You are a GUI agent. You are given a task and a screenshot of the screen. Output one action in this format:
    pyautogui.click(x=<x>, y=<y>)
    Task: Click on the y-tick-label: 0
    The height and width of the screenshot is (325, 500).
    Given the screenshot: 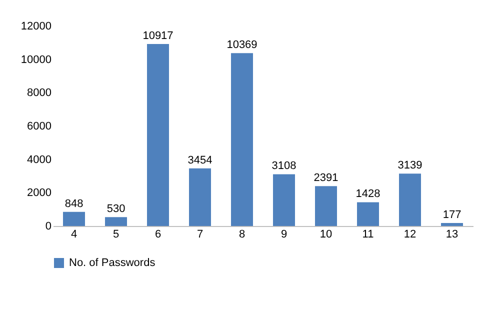 What is the action you would take?
    pyautogui.click(x=48, y=226)
    